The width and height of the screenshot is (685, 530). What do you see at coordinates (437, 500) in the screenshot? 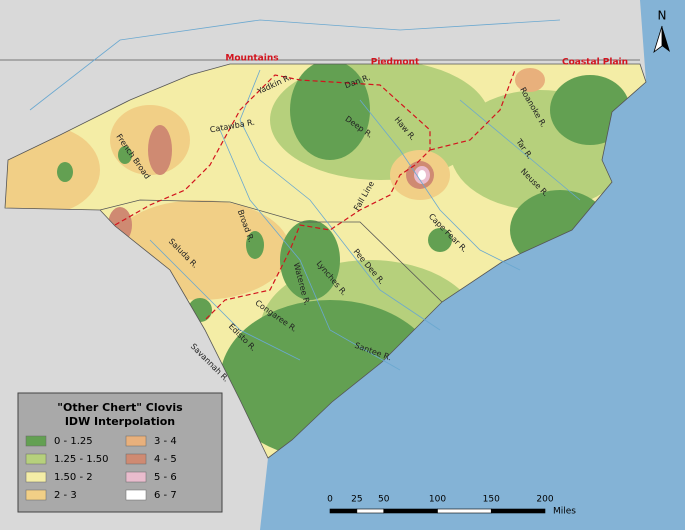
I see `scale-label: 100` at bounding box center [437, 500].